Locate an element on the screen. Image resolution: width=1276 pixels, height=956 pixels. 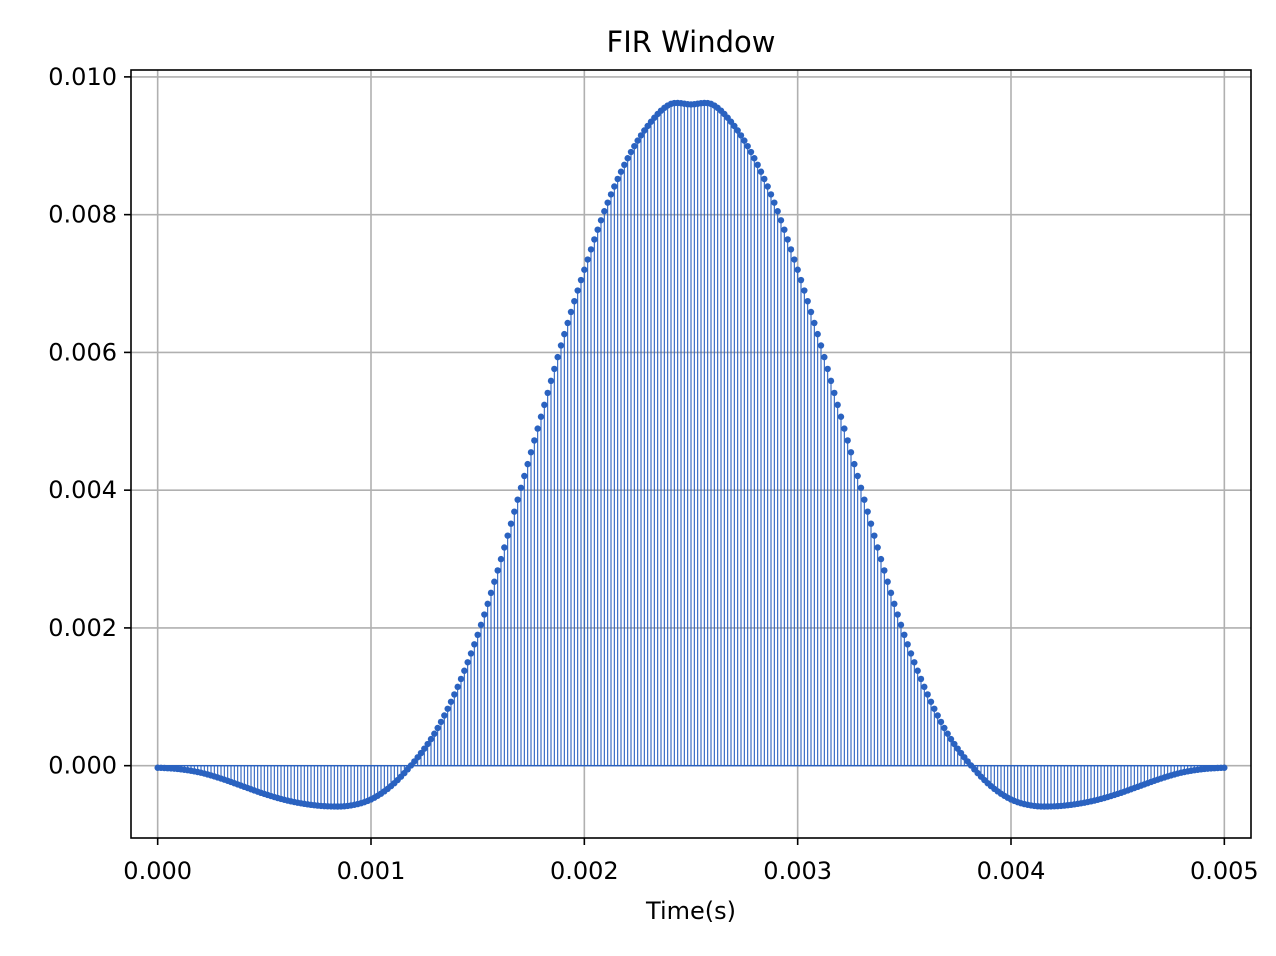
x-tick-label: 0.003 is located at coordinates (797, 871).